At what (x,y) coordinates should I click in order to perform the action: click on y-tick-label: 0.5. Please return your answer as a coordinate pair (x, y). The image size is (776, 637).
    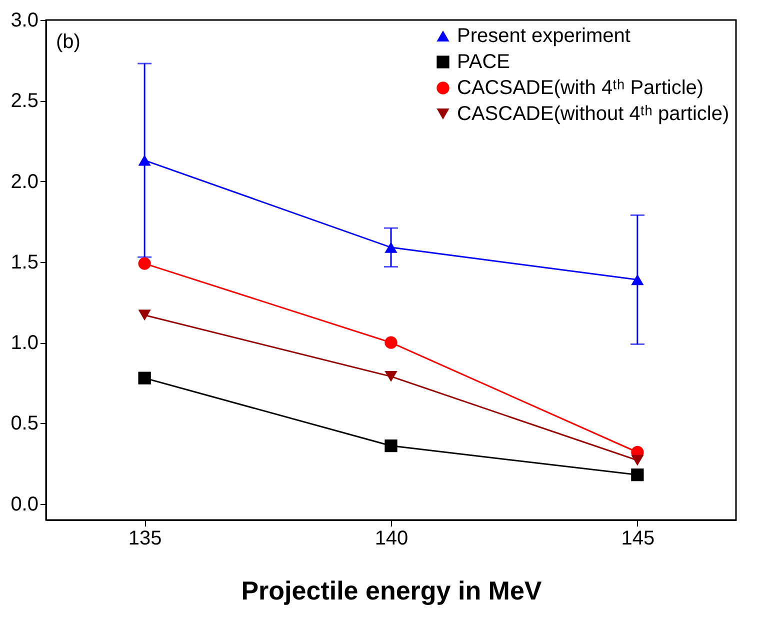
    Looking at the image, I should click on (24, 423).